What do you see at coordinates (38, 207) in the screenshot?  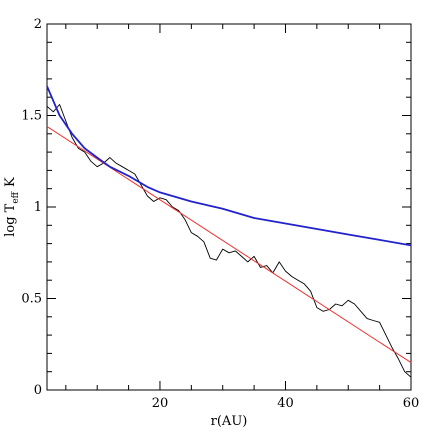 I see `y-tick-label: 1` at bounding box center [38, 207].